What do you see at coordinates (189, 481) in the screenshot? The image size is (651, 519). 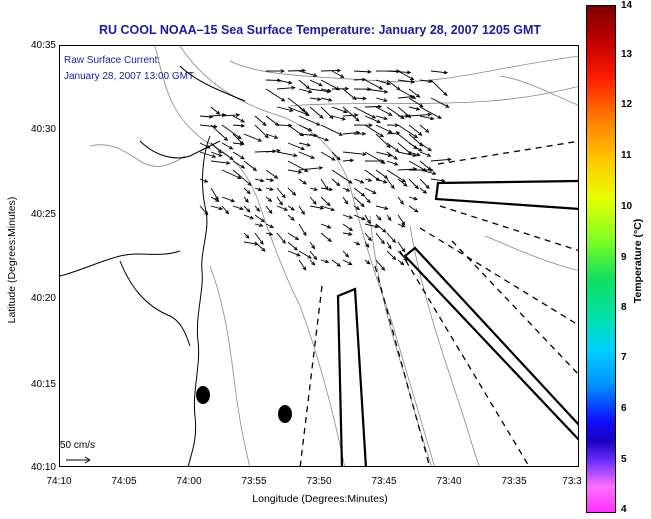 I see `x-tick-label: 74:00` at bounding box center [189, 481].